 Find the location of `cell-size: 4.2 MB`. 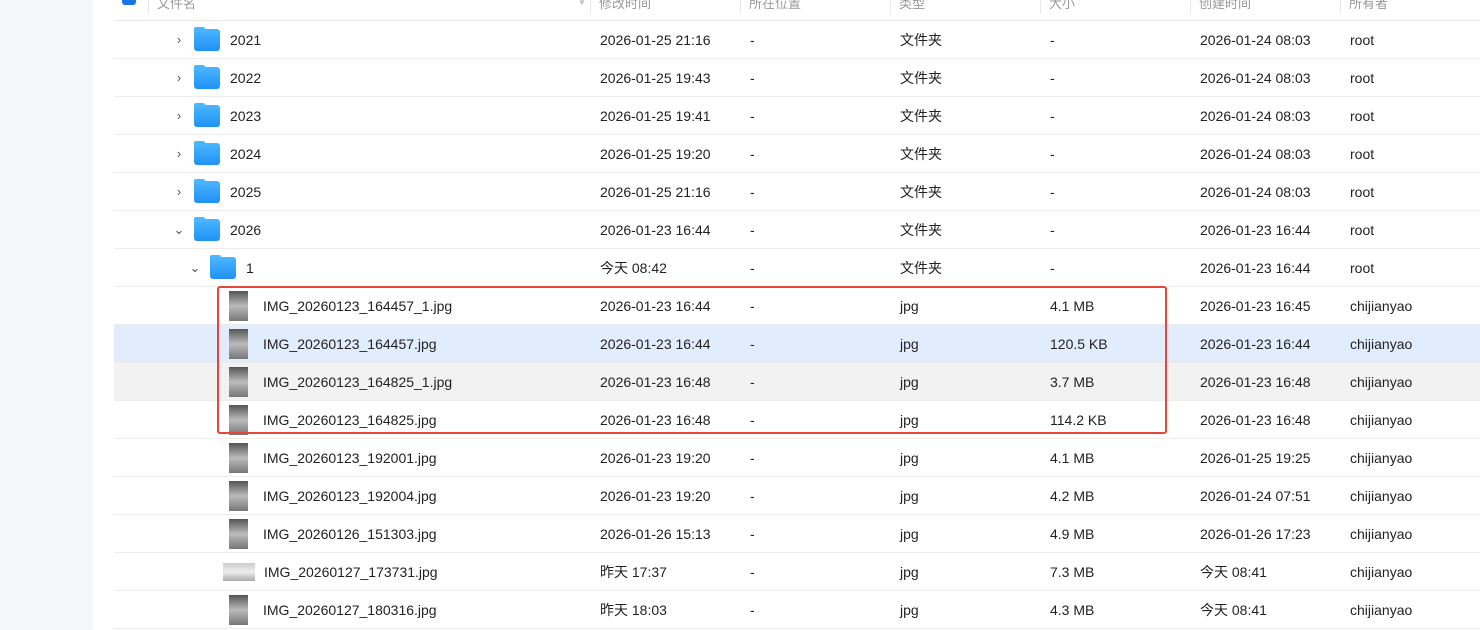

cell-size: 4.2 MB is located at coordinates (1072, 495).